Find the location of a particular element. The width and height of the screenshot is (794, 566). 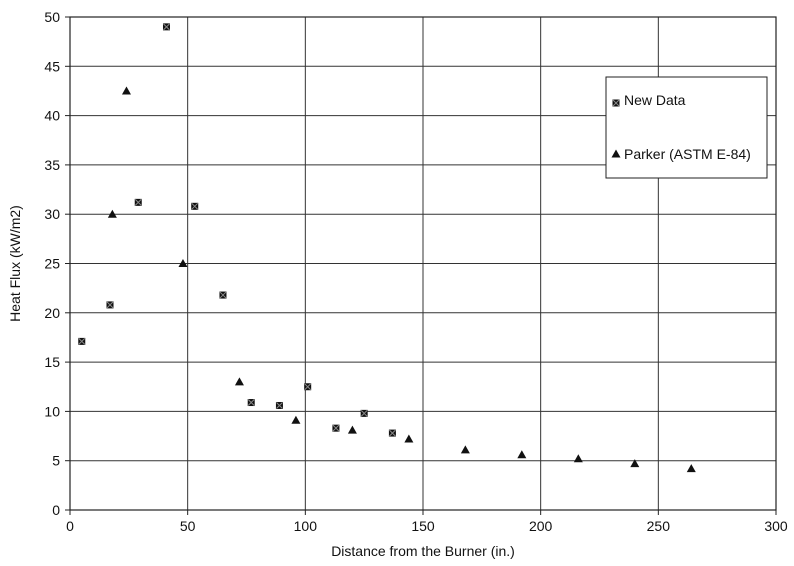

x-tick-label: 100 is located at coordinates (306, 526).